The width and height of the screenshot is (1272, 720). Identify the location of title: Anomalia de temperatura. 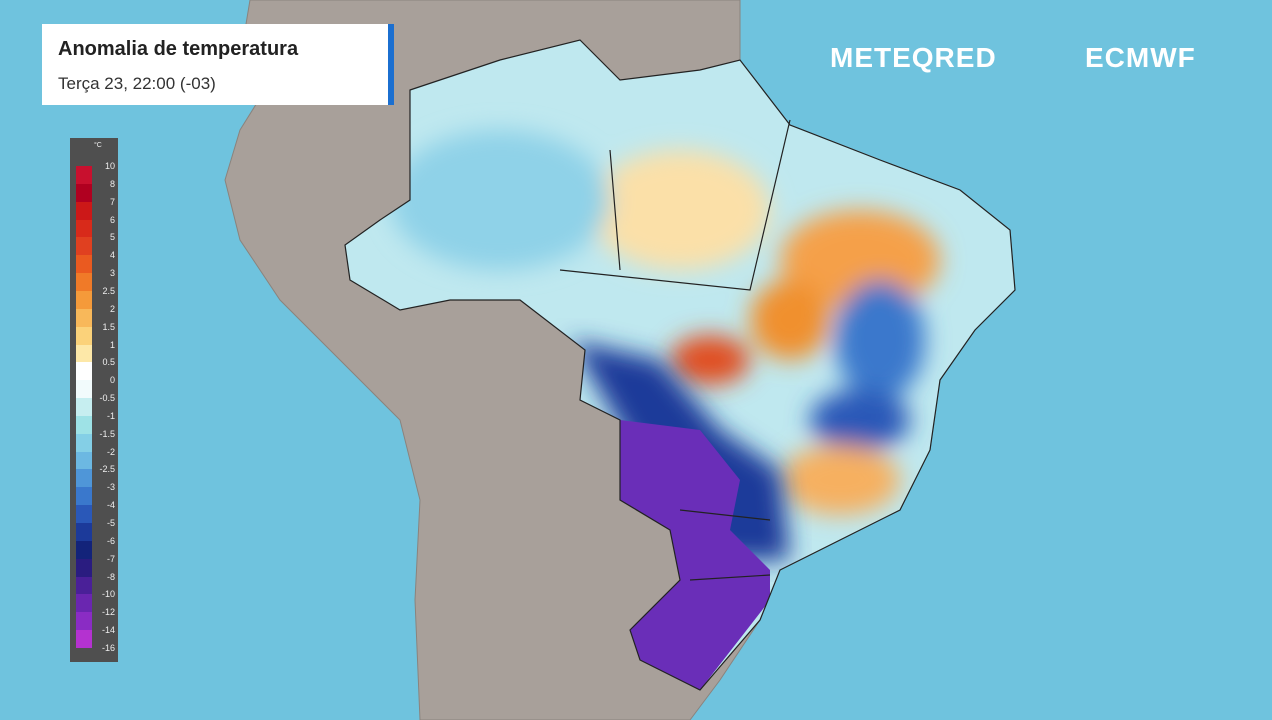
(178, 49).